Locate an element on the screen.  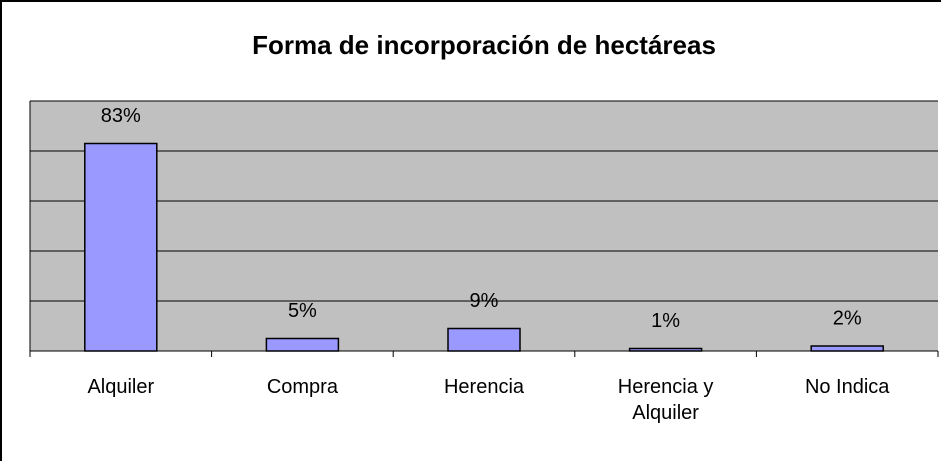
data-label: 83% is located at coordinates (121, 116).